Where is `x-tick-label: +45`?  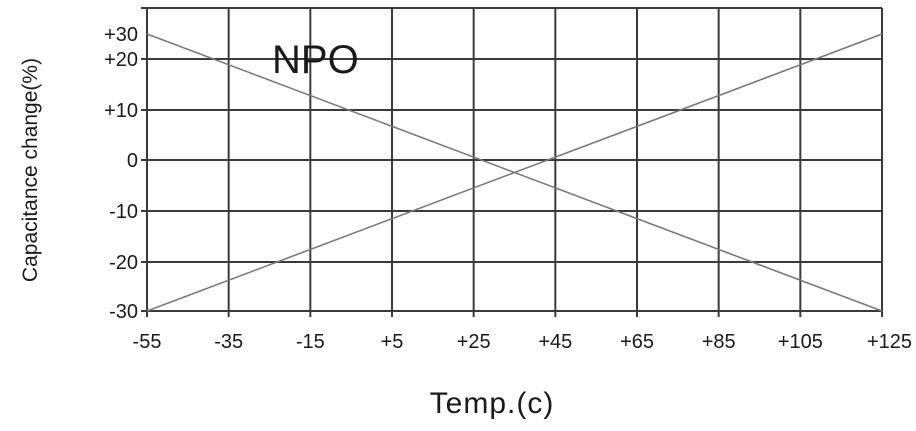 x-tick-label: +45 is located at coordinates (555, 342).